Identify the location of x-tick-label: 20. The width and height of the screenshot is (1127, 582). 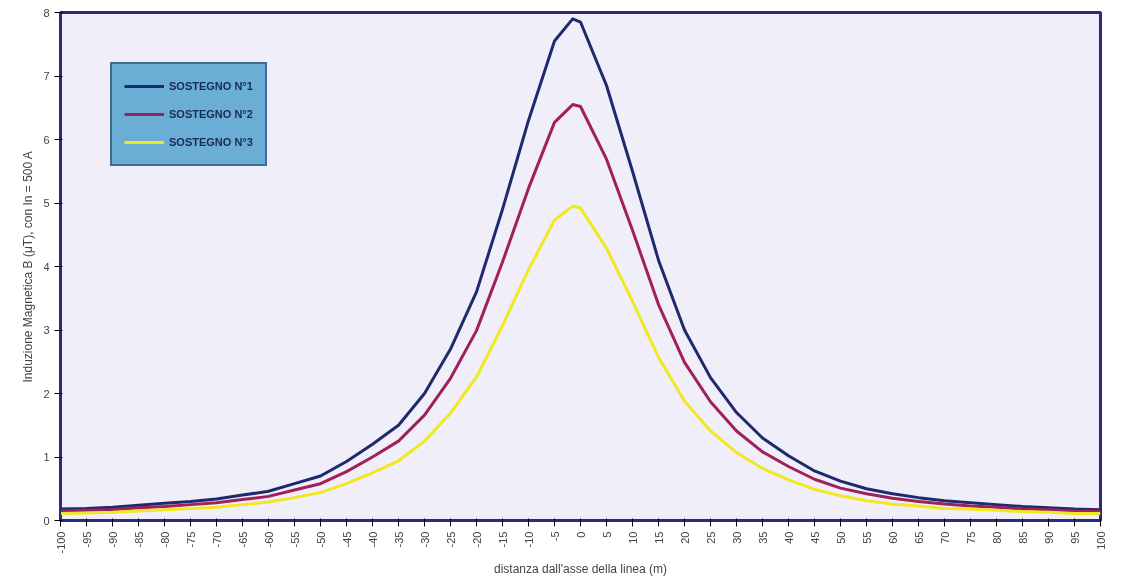
(684, 537).